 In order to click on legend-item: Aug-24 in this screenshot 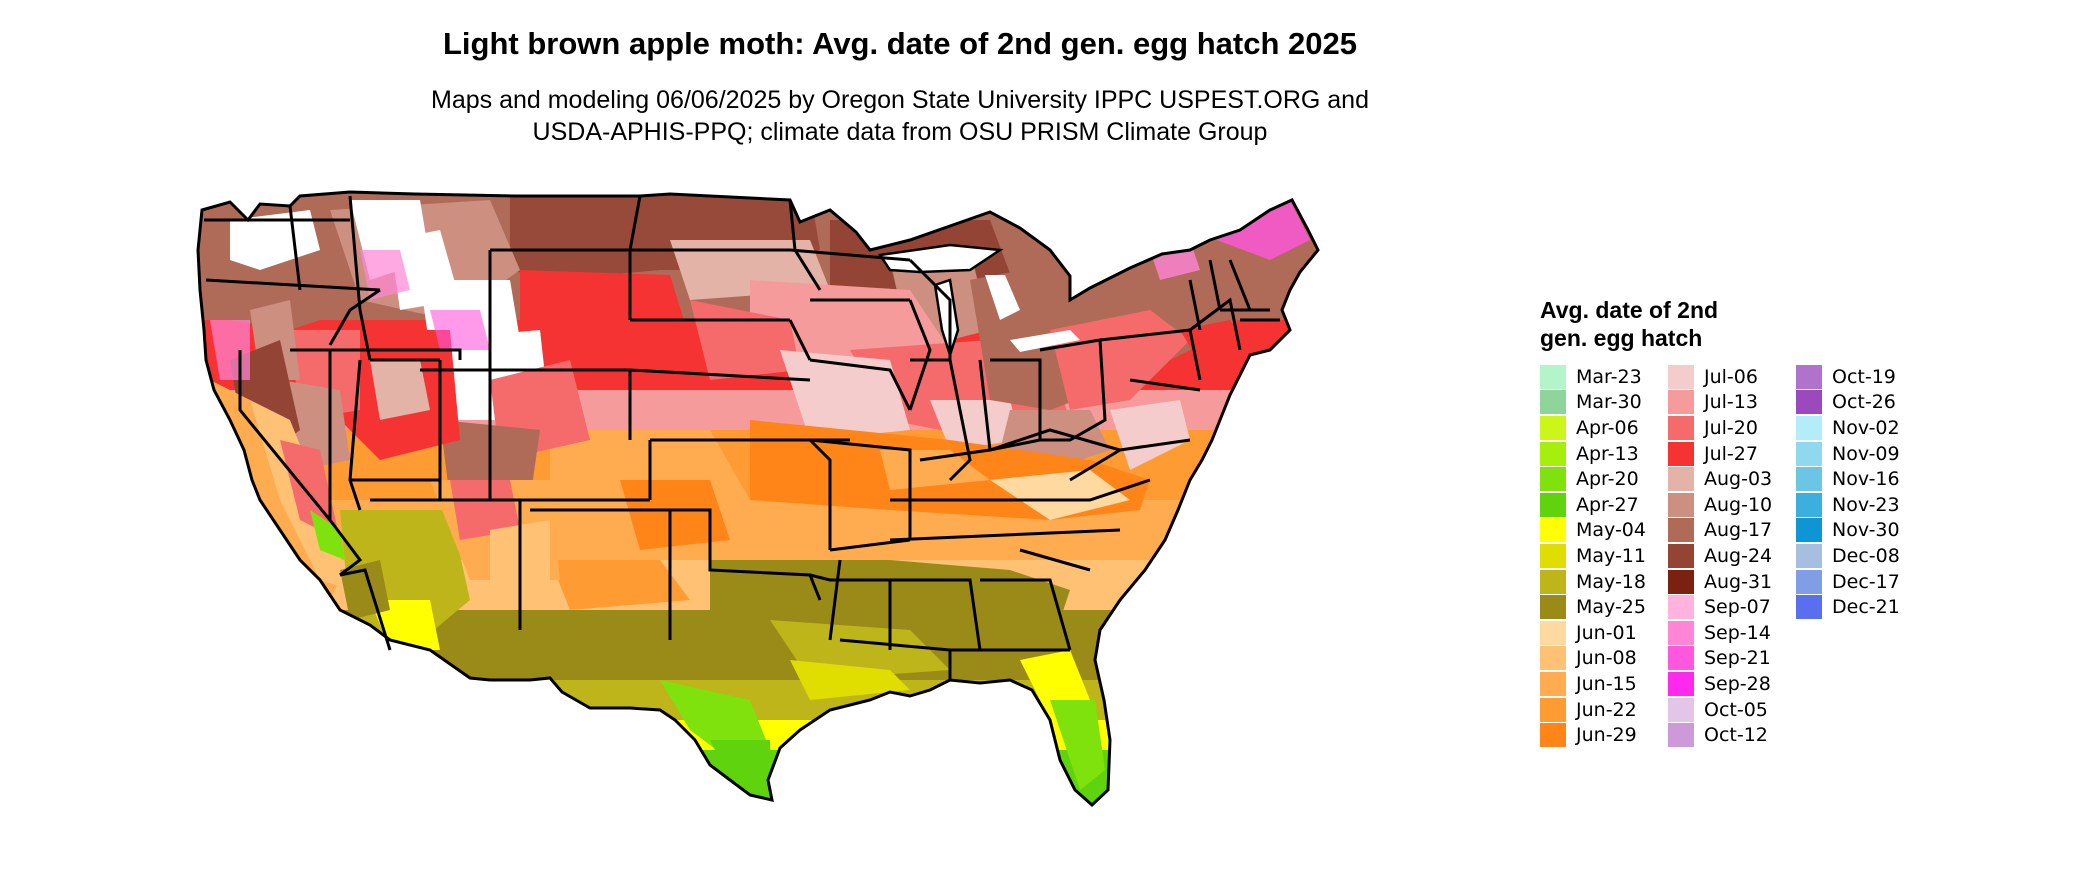, I will do `click(1732, 556)`.